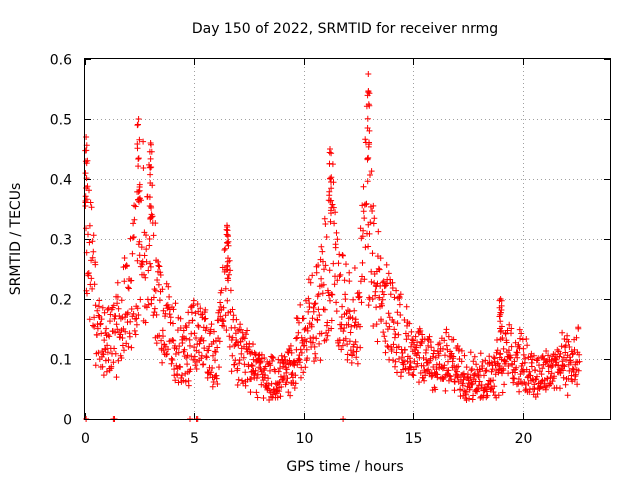 Image resolution: width=640 pixels, height=480 pixels. What do you see at coordinates (194, 439) in the screenshot?
I see `x-tick-label: 5` at bounding box center [194, 439].